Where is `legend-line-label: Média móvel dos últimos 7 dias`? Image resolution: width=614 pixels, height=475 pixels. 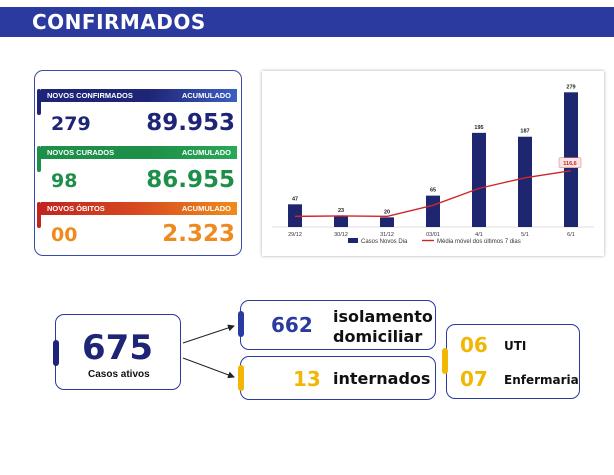 legend-line-label: Média móvel dos últimos 7 dias is located at coordinates (479, 242).